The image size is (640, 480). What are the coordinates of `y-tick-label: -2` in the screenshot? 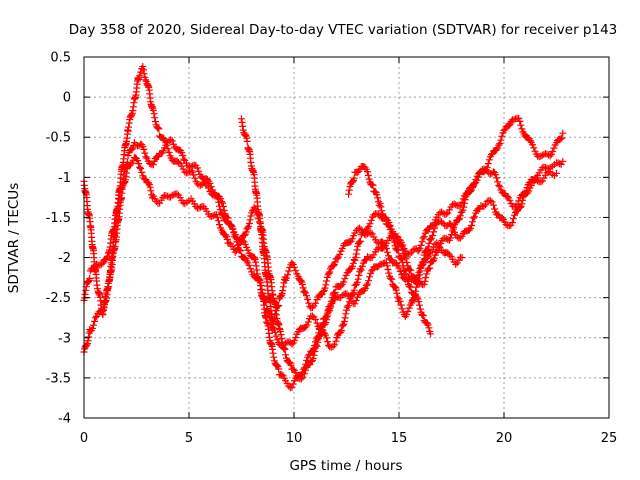 It's located at (64, 258).